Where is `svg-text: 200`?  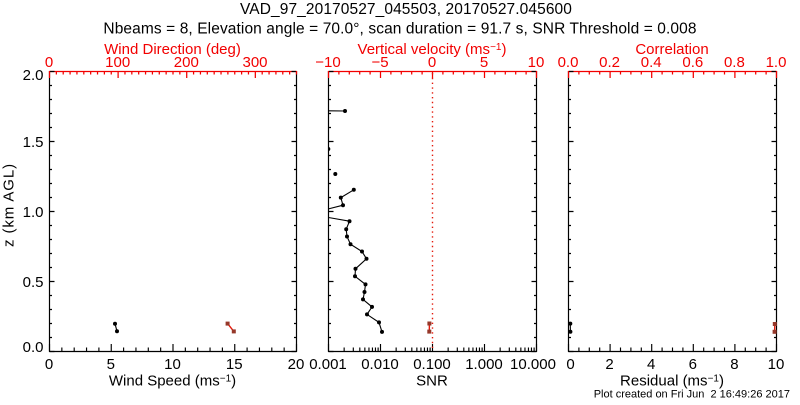 svg-text: 200 is located at coordinates (186, 62).